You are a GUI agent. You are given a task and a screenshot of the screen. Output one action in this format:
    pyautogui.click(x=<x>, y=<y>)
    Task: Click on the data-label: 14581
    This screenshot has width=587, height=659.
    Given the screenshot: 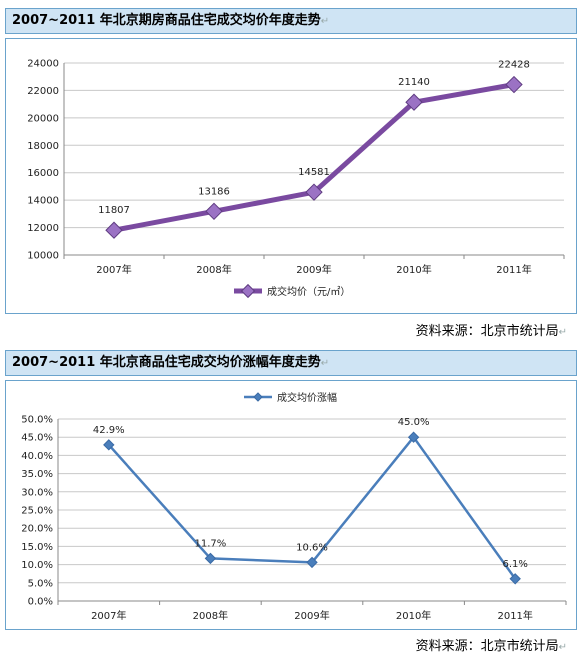 What is the action you would take?
    pyautogui.click(x=314, y=172)
    